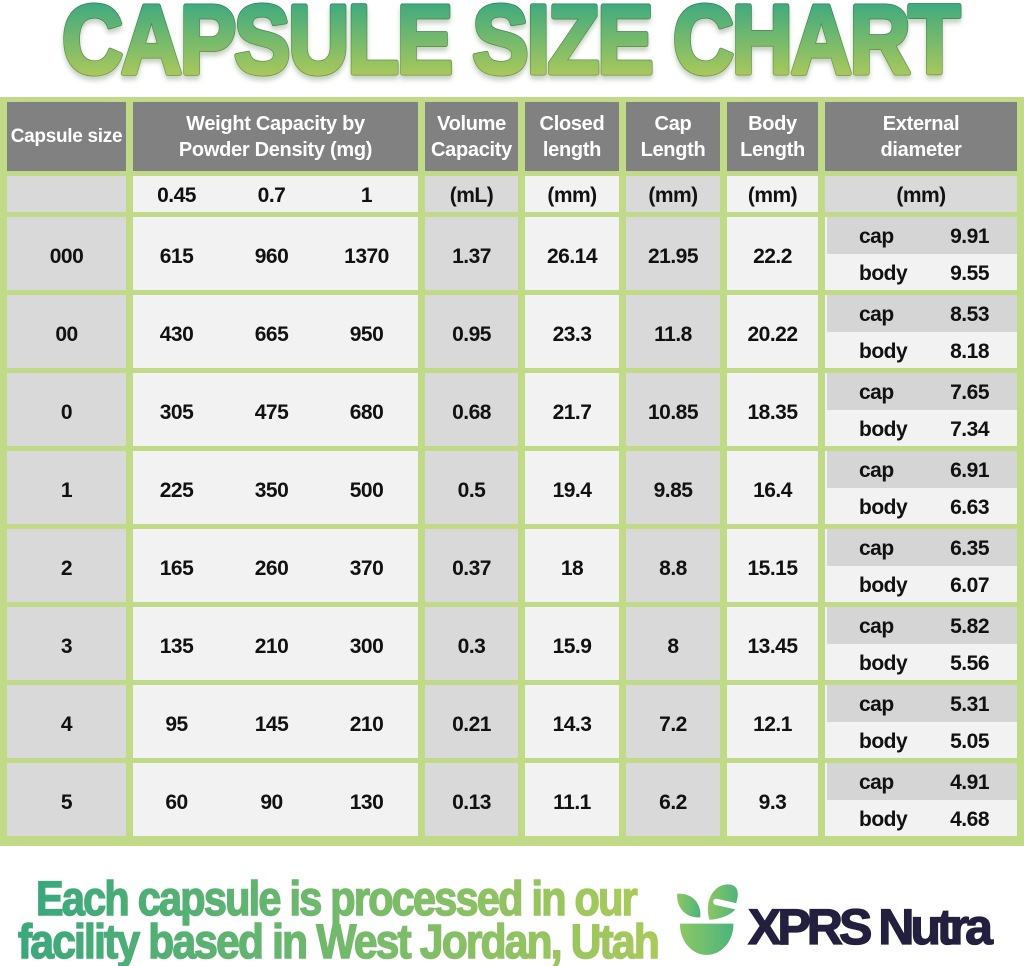 The image size is (1024, 966). I want to click on svg-text:facility based in West Jordan,: facility based in West Jordan, Utah, so click(338, 941).